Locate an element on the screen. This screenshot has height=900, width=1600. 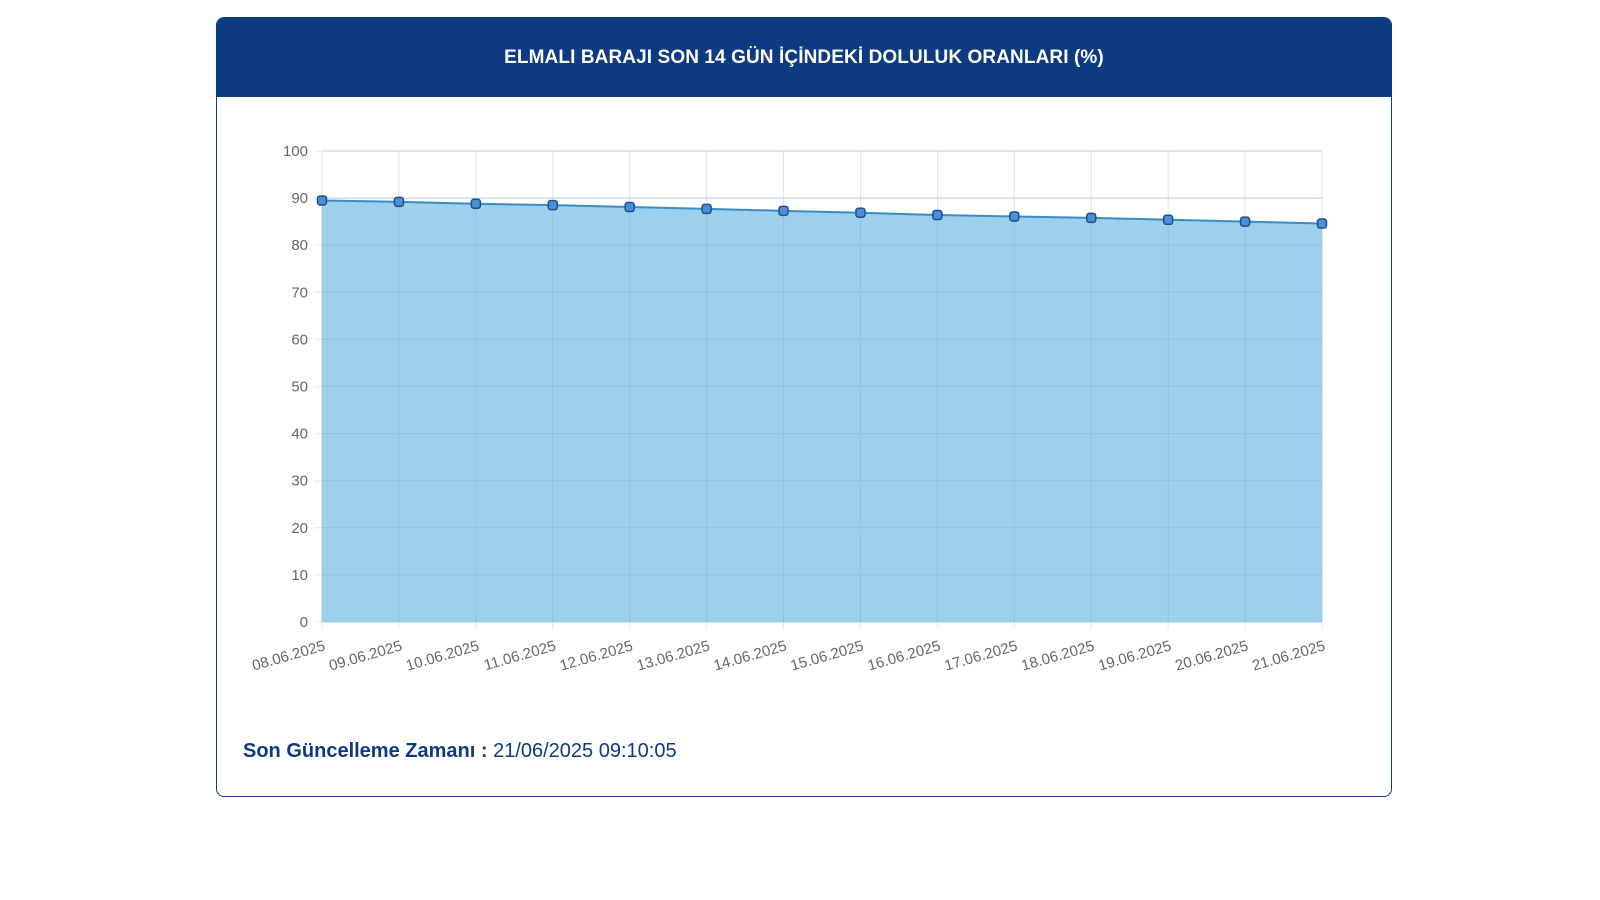
x-tick-label: 13.06.2025 is located at coordinates (673, 656).